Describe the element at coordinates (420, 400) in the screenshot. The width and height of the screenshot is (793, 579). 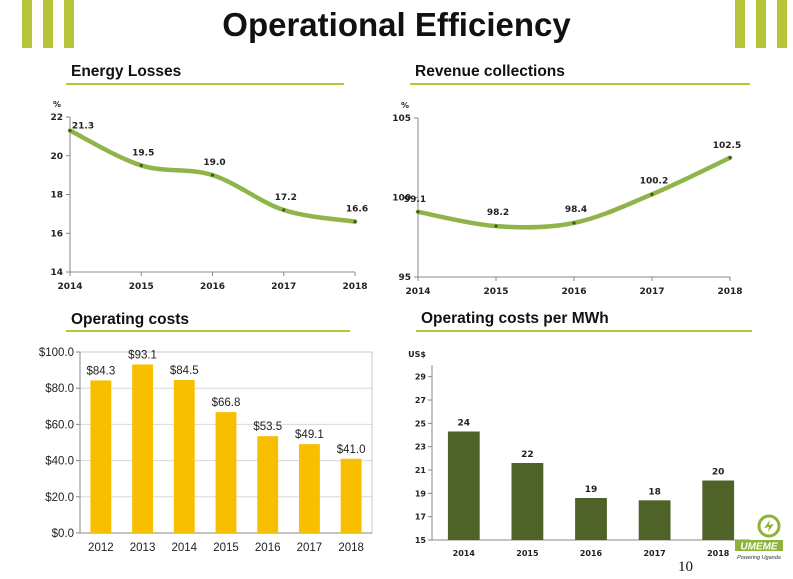
I see `y-tick-label: 27` at that location.